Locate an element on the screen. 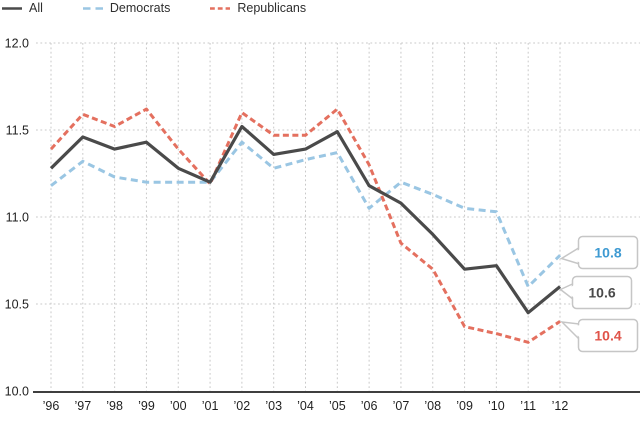 The image size is (640, 421). x-tick-label: ’99 is located at coordinates (146, 406).